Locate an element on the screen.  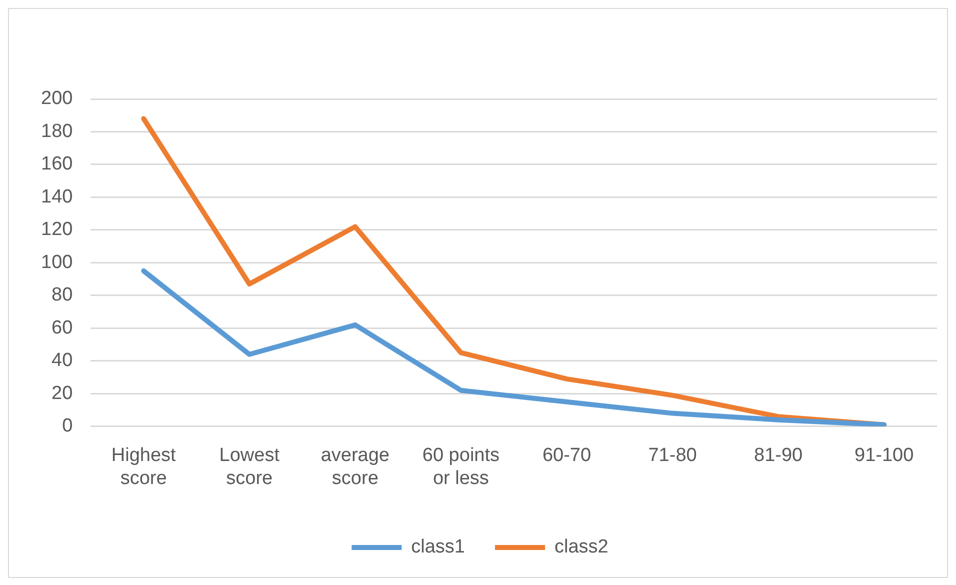
x-tick-label: Highest score is located at coordinates (144, 467).